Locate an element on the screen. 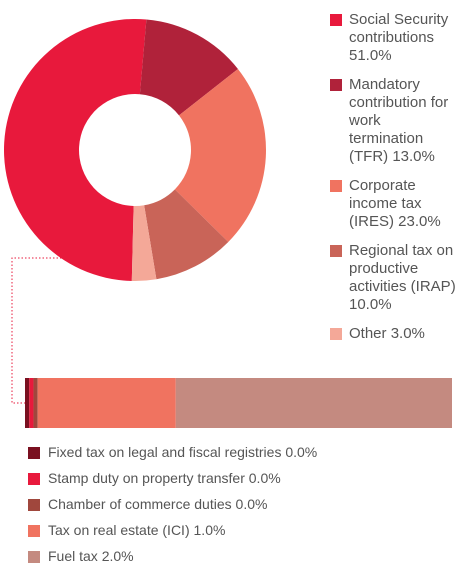 This screenshot has height=565, width=456. legend-item: Chamber of commerce duties 0.0% is located at coordinates (172, 504).